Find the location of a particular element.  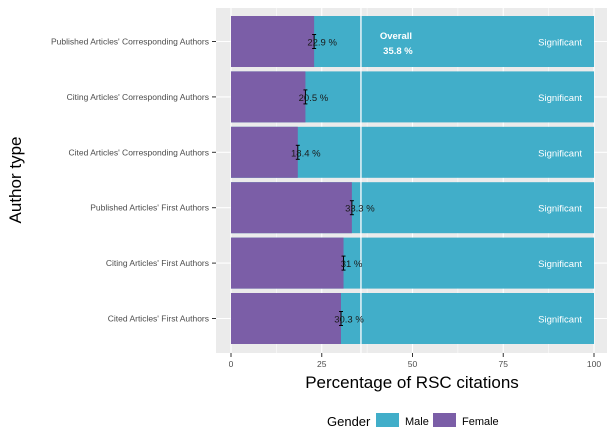

legend: Gender Male Female is located at coordinates (413, 420).